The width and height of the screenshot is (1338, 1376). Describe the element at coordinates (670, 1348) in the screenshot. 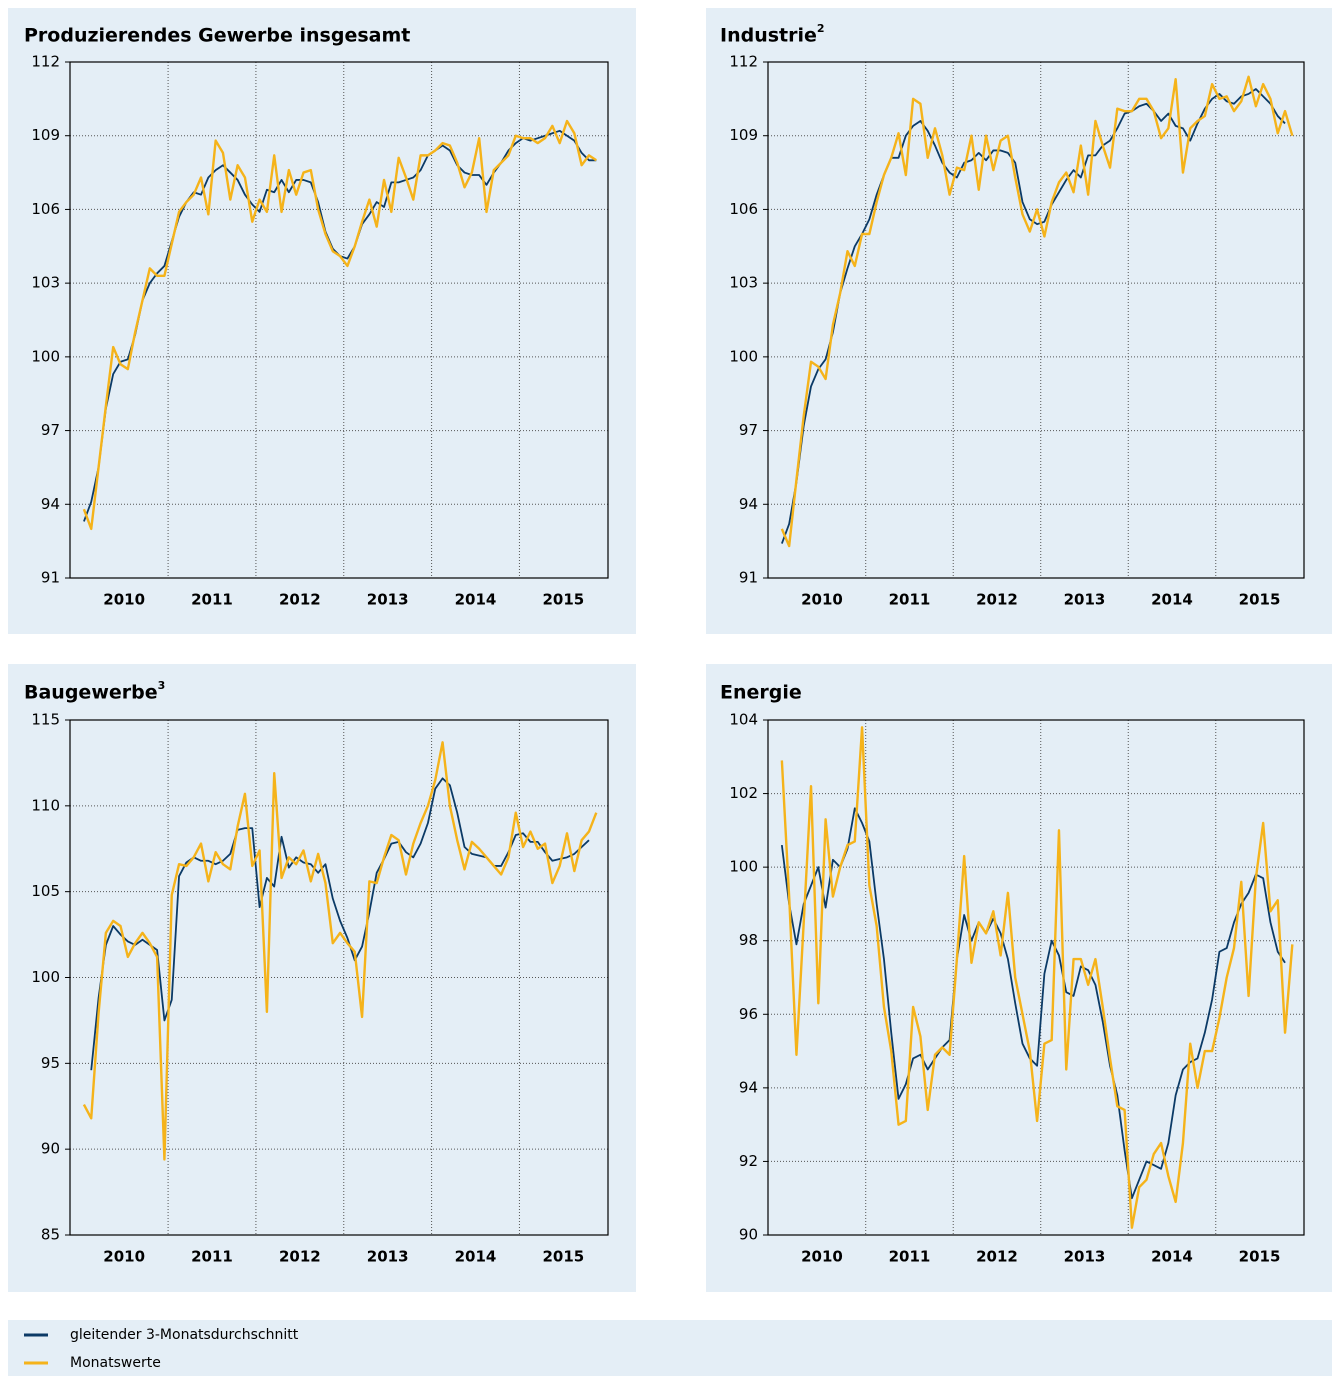

I see `legend-panel` at that location.